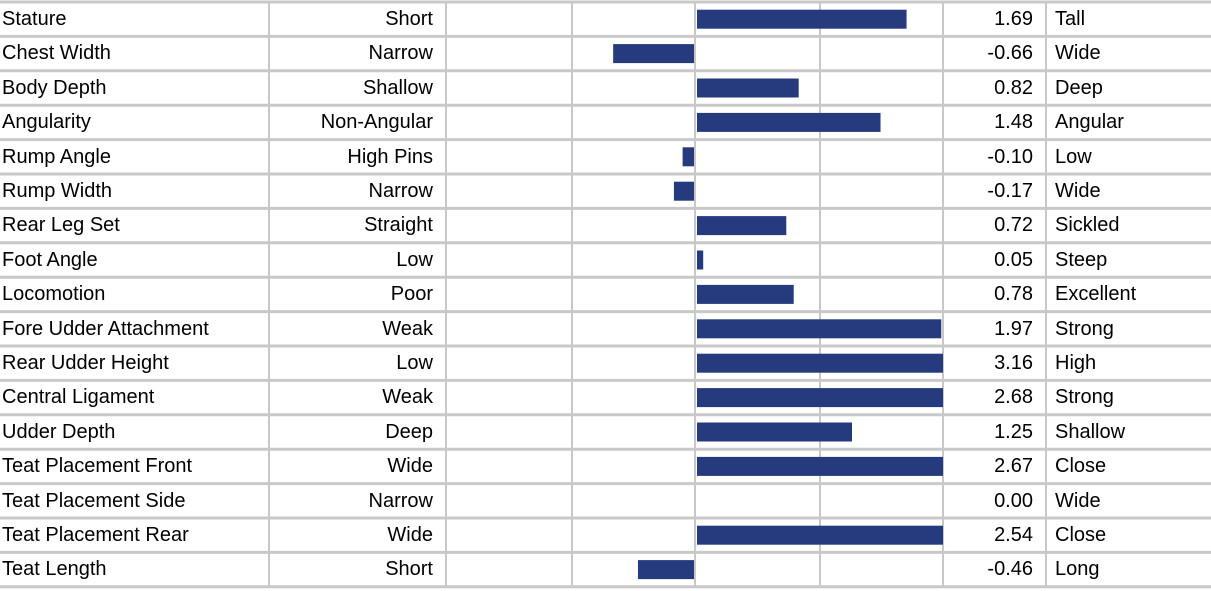 This screenshot has width=1211, height=591. What do you see at coordinates (59, 431) in the screenshot?
I see `trait-label: Udder Depth` at bounding box center [59, 431].